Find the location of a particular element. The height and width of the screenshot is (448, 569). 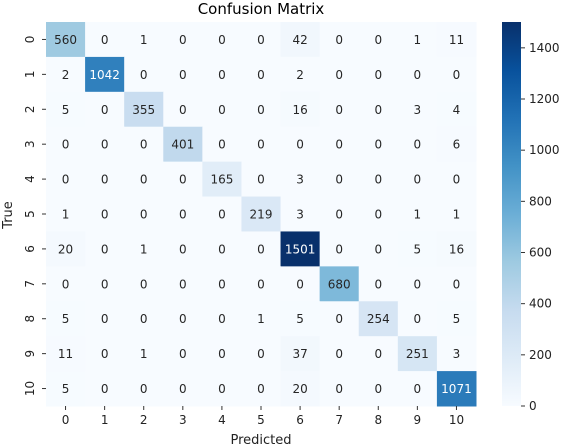

cell-value-label: 254 is located at coordinates (378, 319).